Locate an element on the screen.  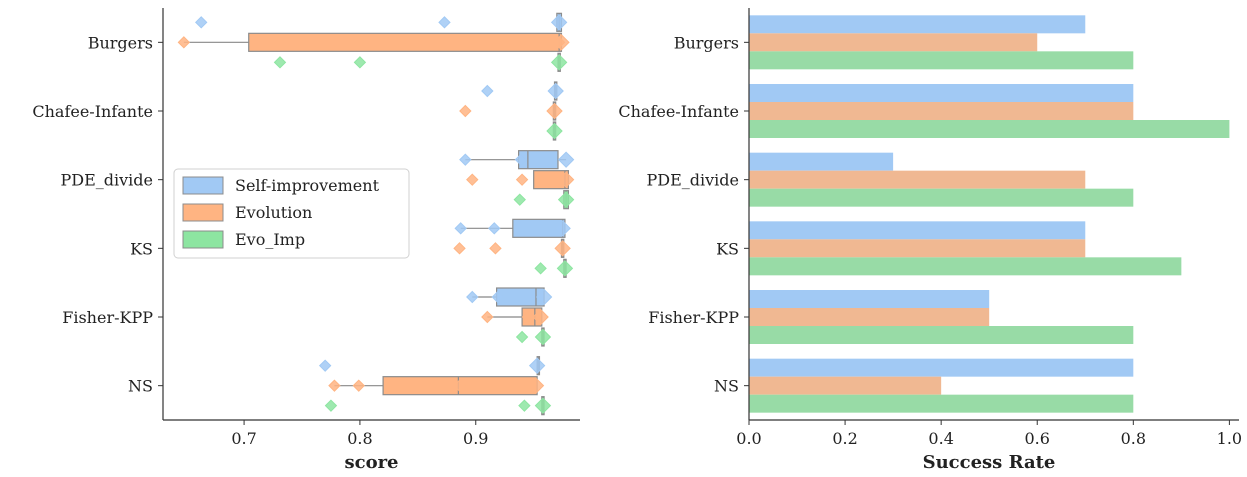
box-evolution-burgers is located at coordinates (373, 42).